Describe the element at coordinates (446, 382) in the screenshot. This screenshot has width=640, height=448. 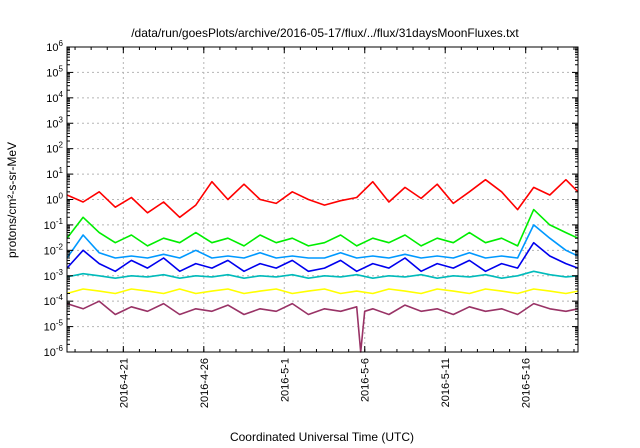
I see `x-tick-label: 2016-5-11` at that location.